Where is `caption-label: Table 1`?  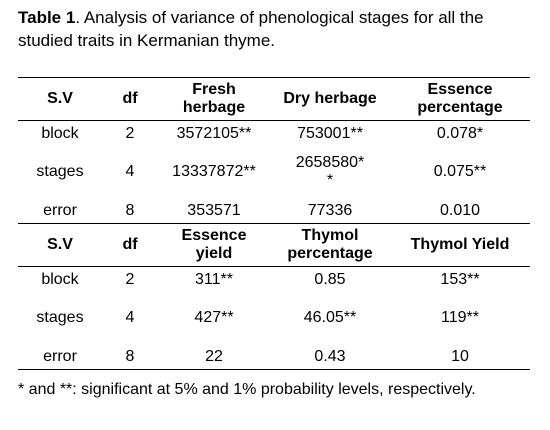
caption-label: Table 1 is located at coordinates (47, 17).